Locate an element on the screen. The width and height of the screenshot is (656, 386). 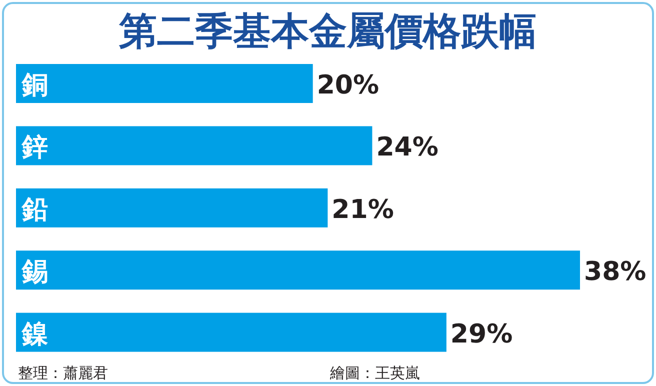
data-label: 21% is located at coordinates (363, 209).